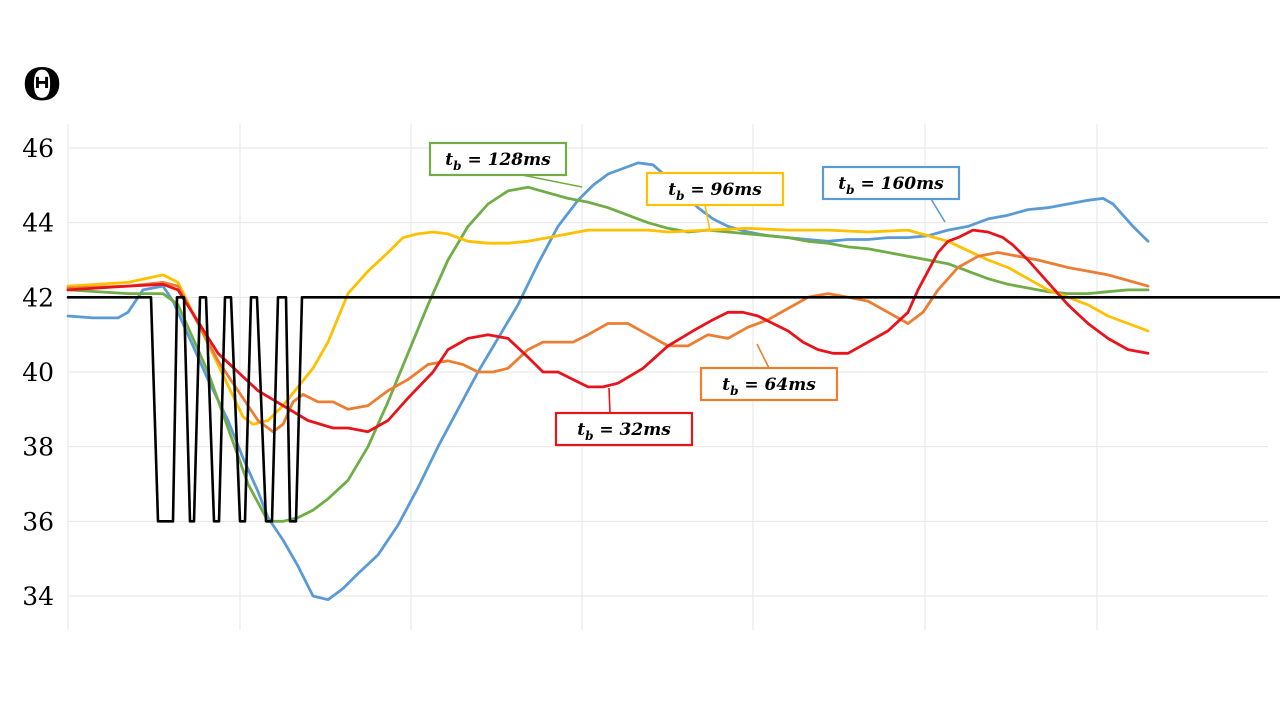 Image resolution: width=1280 pixels, height=720 pixels. Describe the element at coordinates (624, 431) in the screenshot. I see `callout-label: tb = 32ms` at that location.